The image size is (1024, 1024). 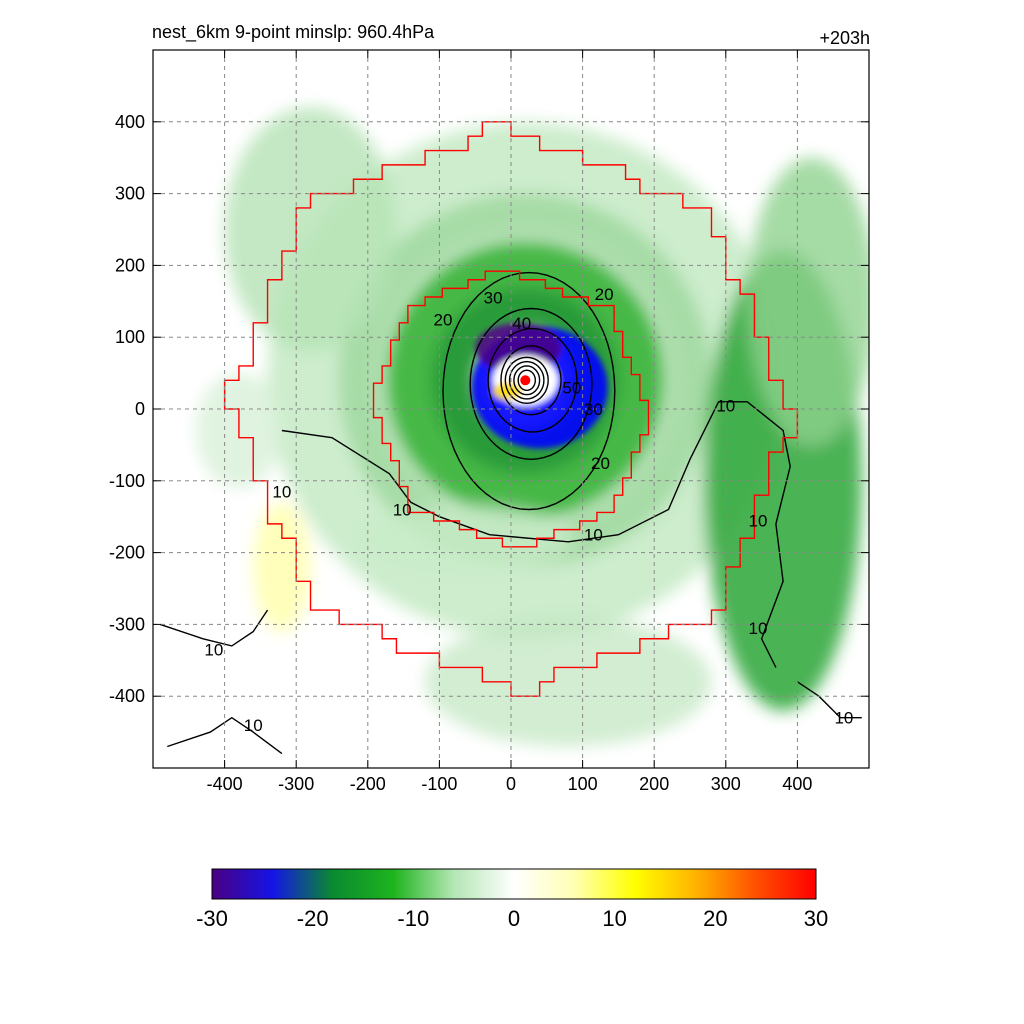 I want to click on y-tick-label: -200, so click(x=127, y=553).